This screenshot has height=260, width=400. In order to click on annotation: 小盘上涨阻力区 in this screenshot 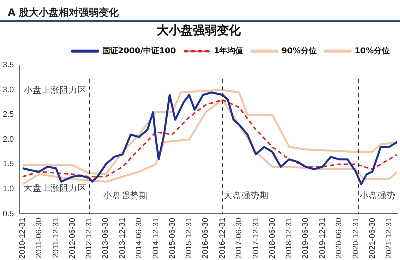, I will do `click(55, 90)`.